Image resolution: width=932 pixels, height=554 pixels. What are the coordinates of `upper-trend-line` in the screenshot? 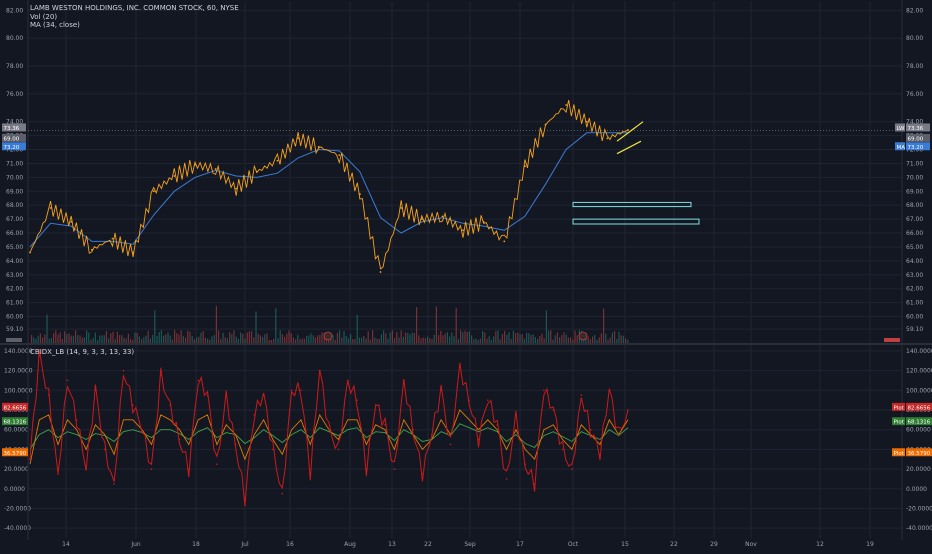 It's located at (630, 131).